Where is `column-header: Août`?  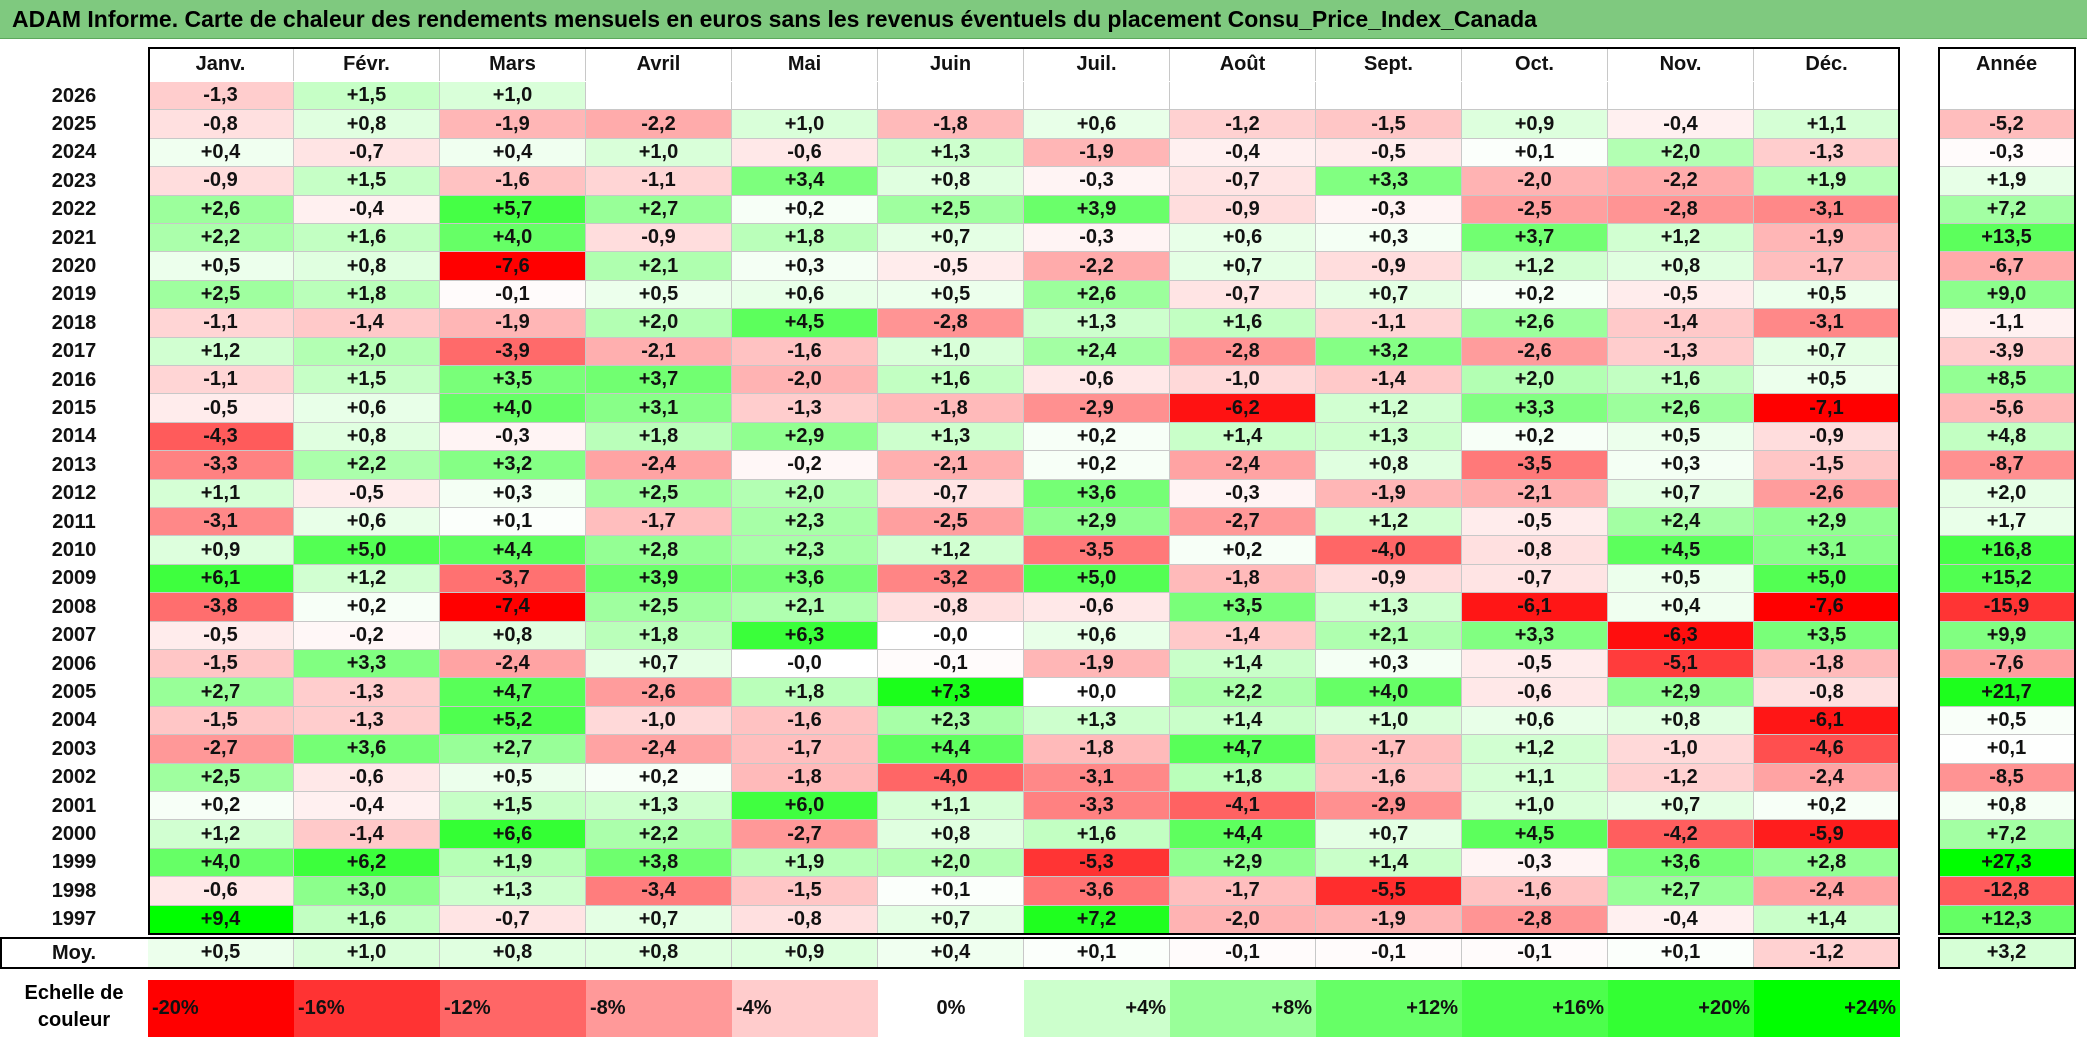 column-header: Août is located at coordinates (1243, 64).